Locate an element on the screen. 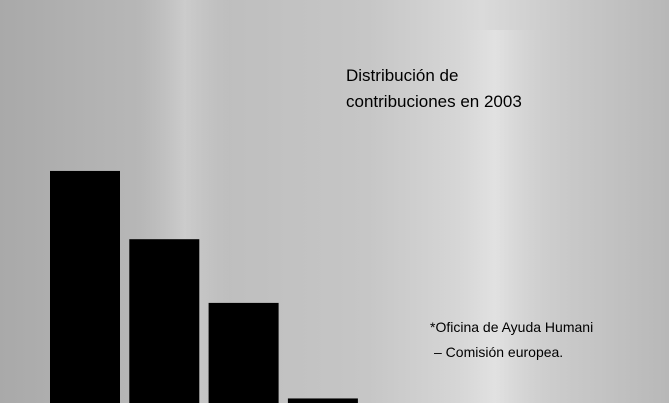  value-label: 22% is located at coordinates (68, 2).